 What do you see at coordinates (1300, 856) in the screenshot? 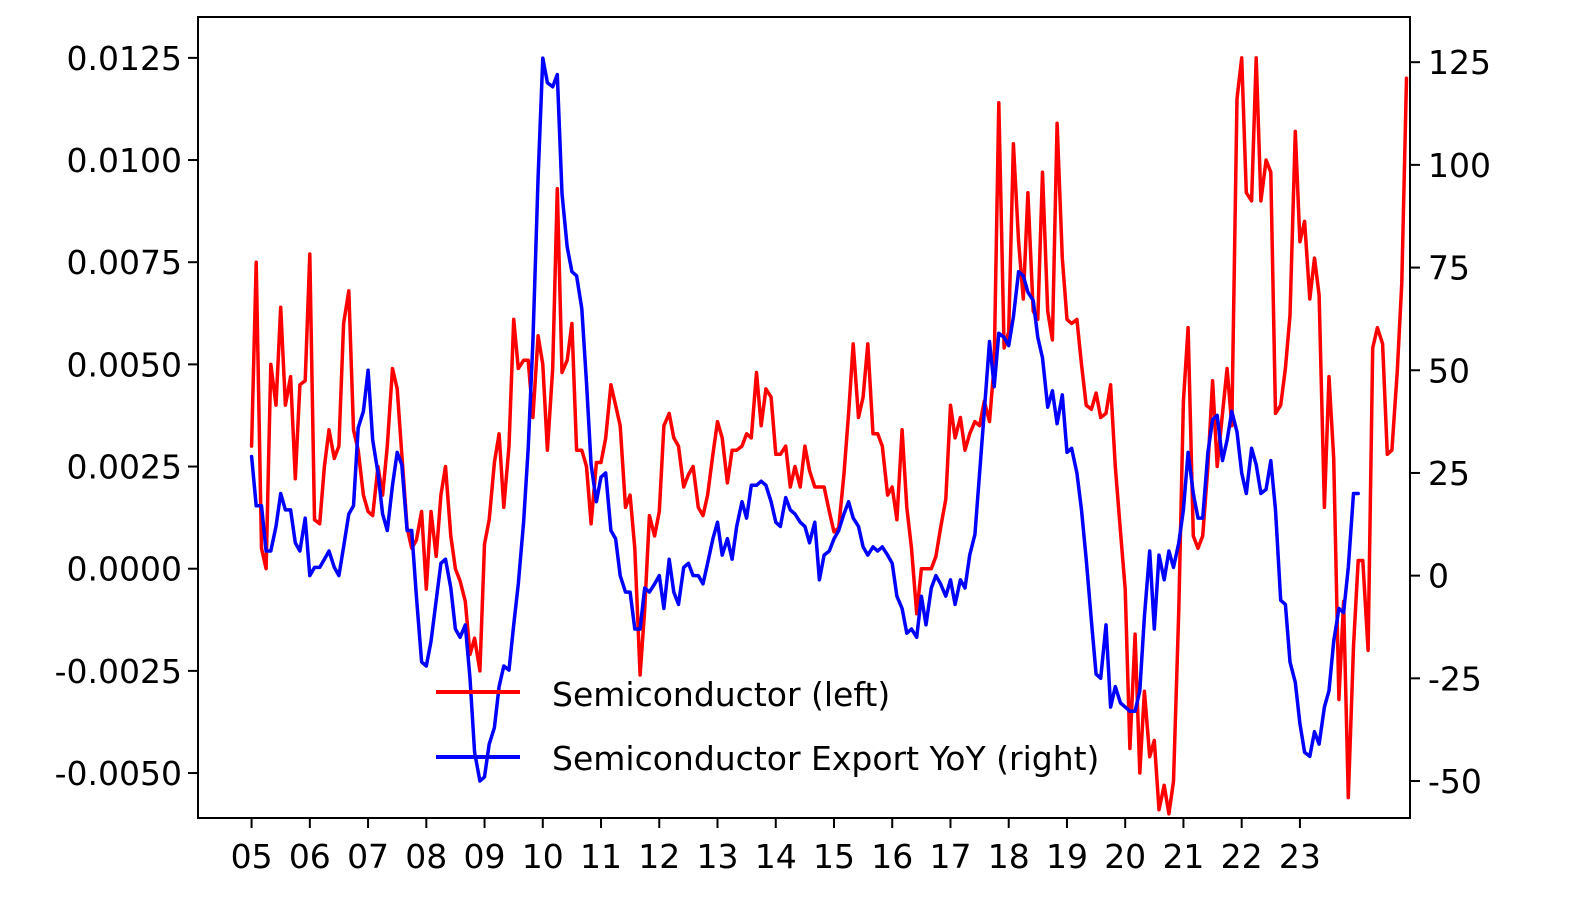
I see `x-tick-label: 23` at bounding box center [1300, 856].